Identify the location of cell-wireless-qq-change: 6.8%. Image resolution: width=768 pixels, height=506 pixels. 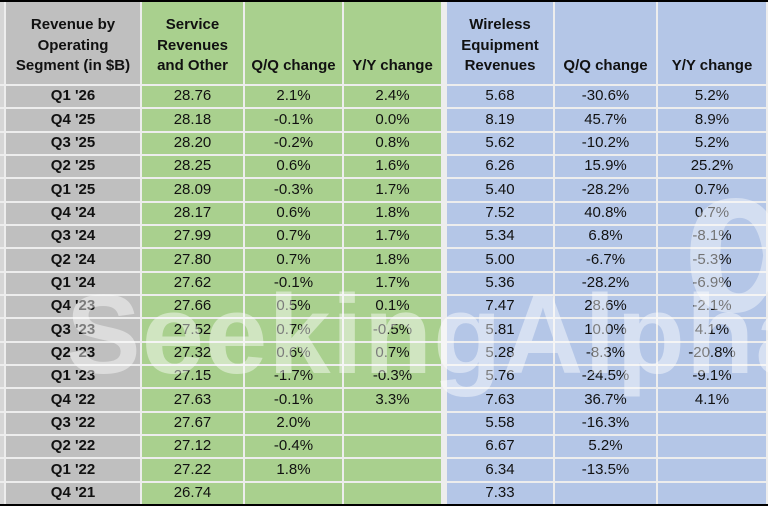
(605, 237).